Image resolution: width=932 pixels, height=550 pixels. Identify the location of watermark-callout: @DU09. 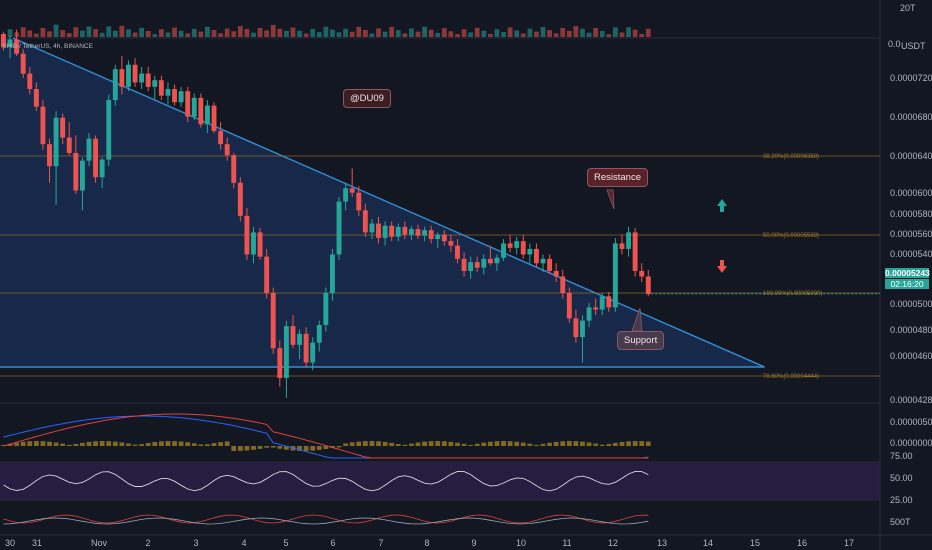
(367, 98).